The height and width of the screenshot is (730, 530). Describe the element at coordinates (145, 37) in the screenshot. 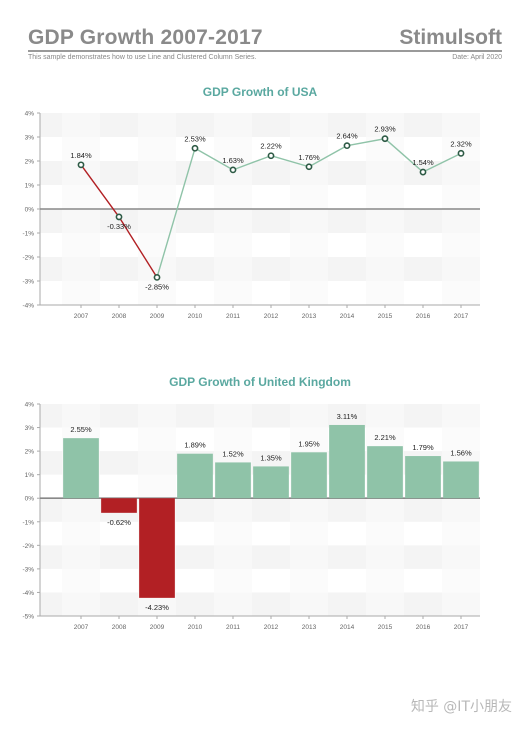

I see `report-title: GDP Growth 2007-2017` at that location.